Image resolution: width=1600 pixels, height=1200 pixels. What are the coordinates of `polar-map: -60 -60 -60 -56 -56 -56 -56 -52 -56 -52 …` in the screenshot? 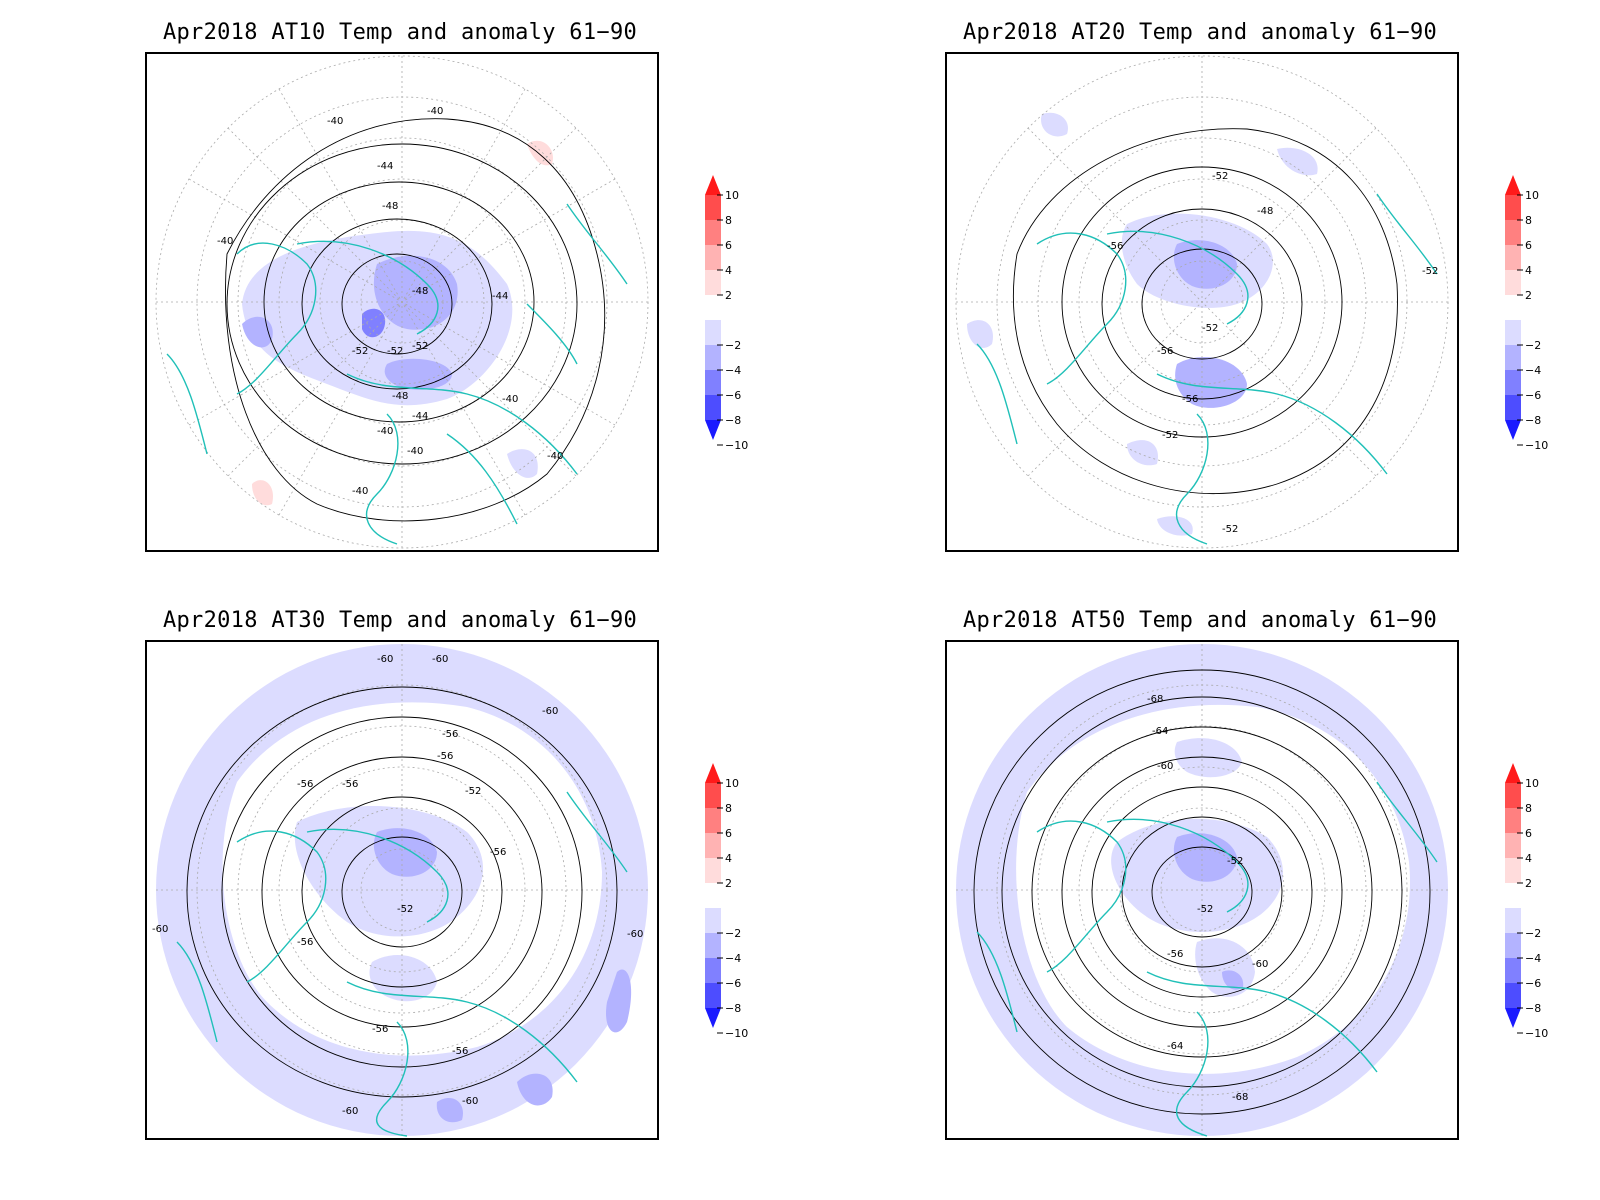 It's located at (402, 890).